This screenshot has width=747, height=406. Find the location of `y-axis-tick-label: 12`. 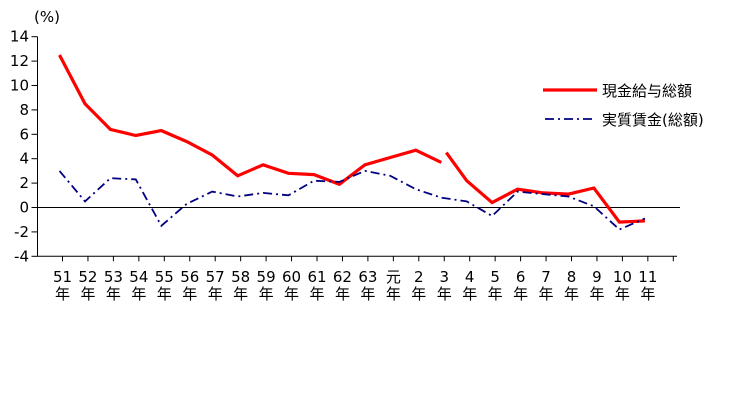

y-axis-tick-label: 12 is located at coordinates (19, 61).